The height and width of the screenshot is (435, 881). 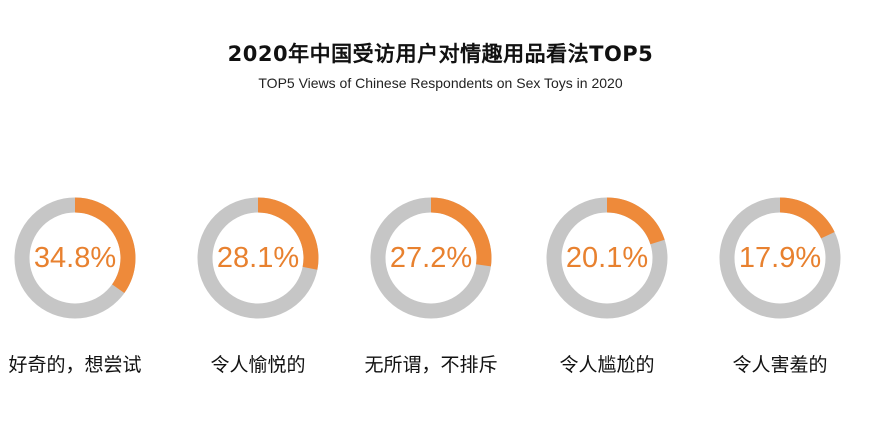 I want to click on data-label: 27.2%, so click(x=431, y=258).